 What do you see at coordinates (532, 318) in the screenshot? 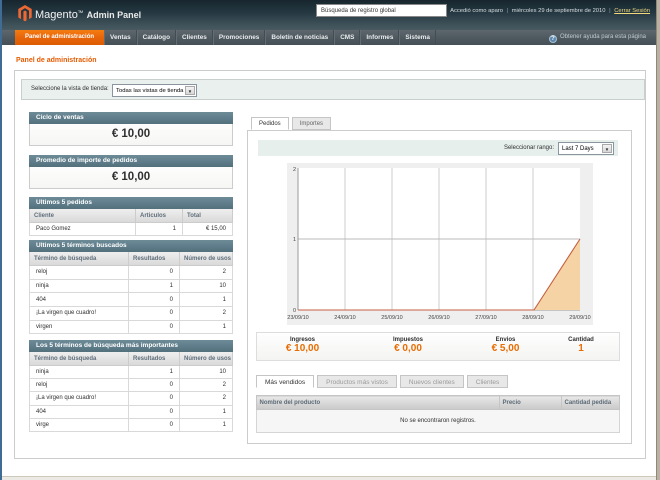
I see `svg-text: 28/09/10` at bounding box center [532, 318].